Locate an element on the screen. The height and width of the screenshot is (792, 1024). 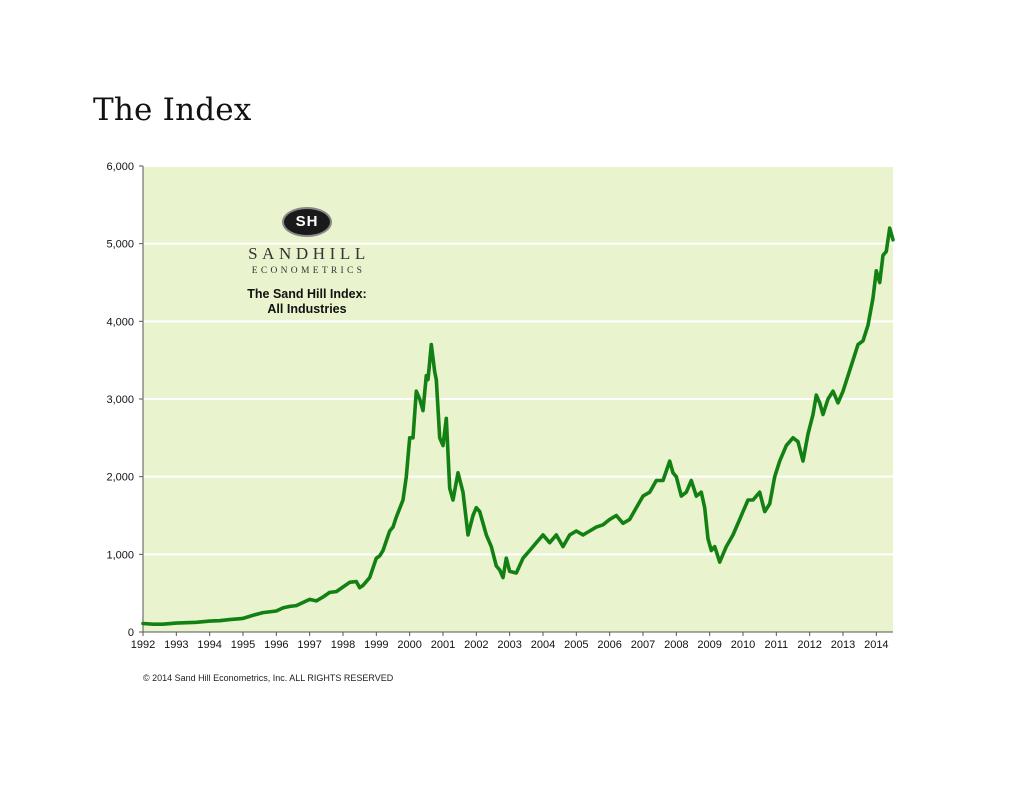
y-tick-label: 1,000 is located at coordinates (120, 555).